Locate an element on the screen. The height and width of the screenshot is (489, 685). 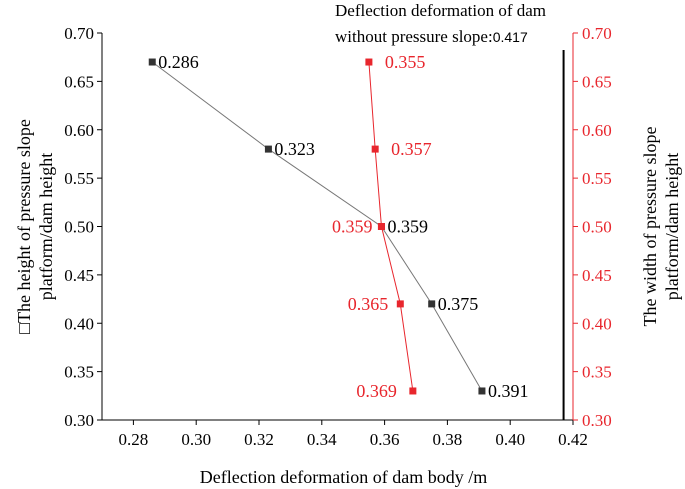
y-tick-label-right: 0.70 is located at coordinates (597, 33).